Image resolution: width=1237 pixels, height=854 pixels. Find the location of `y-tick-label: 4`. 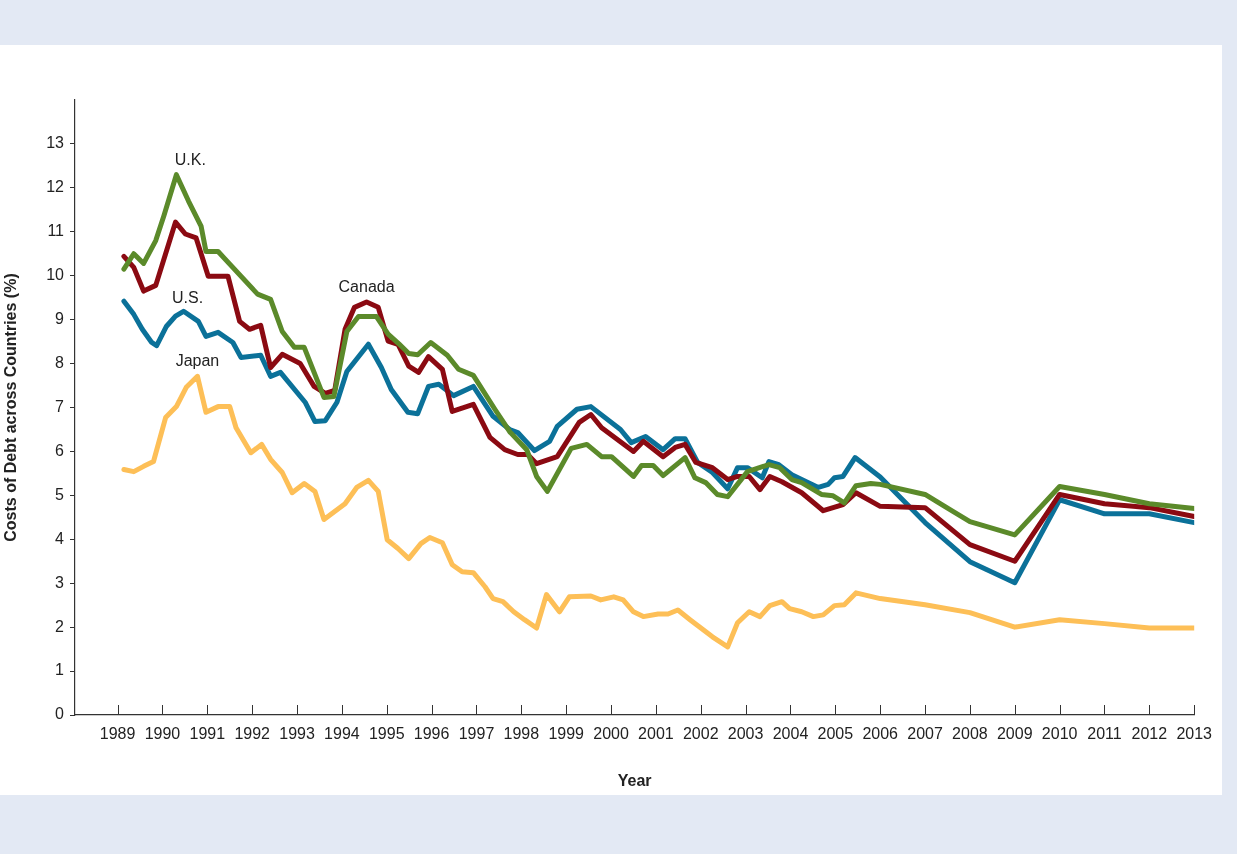

y-tick-label: 4 is located at coordinates (60, 538).